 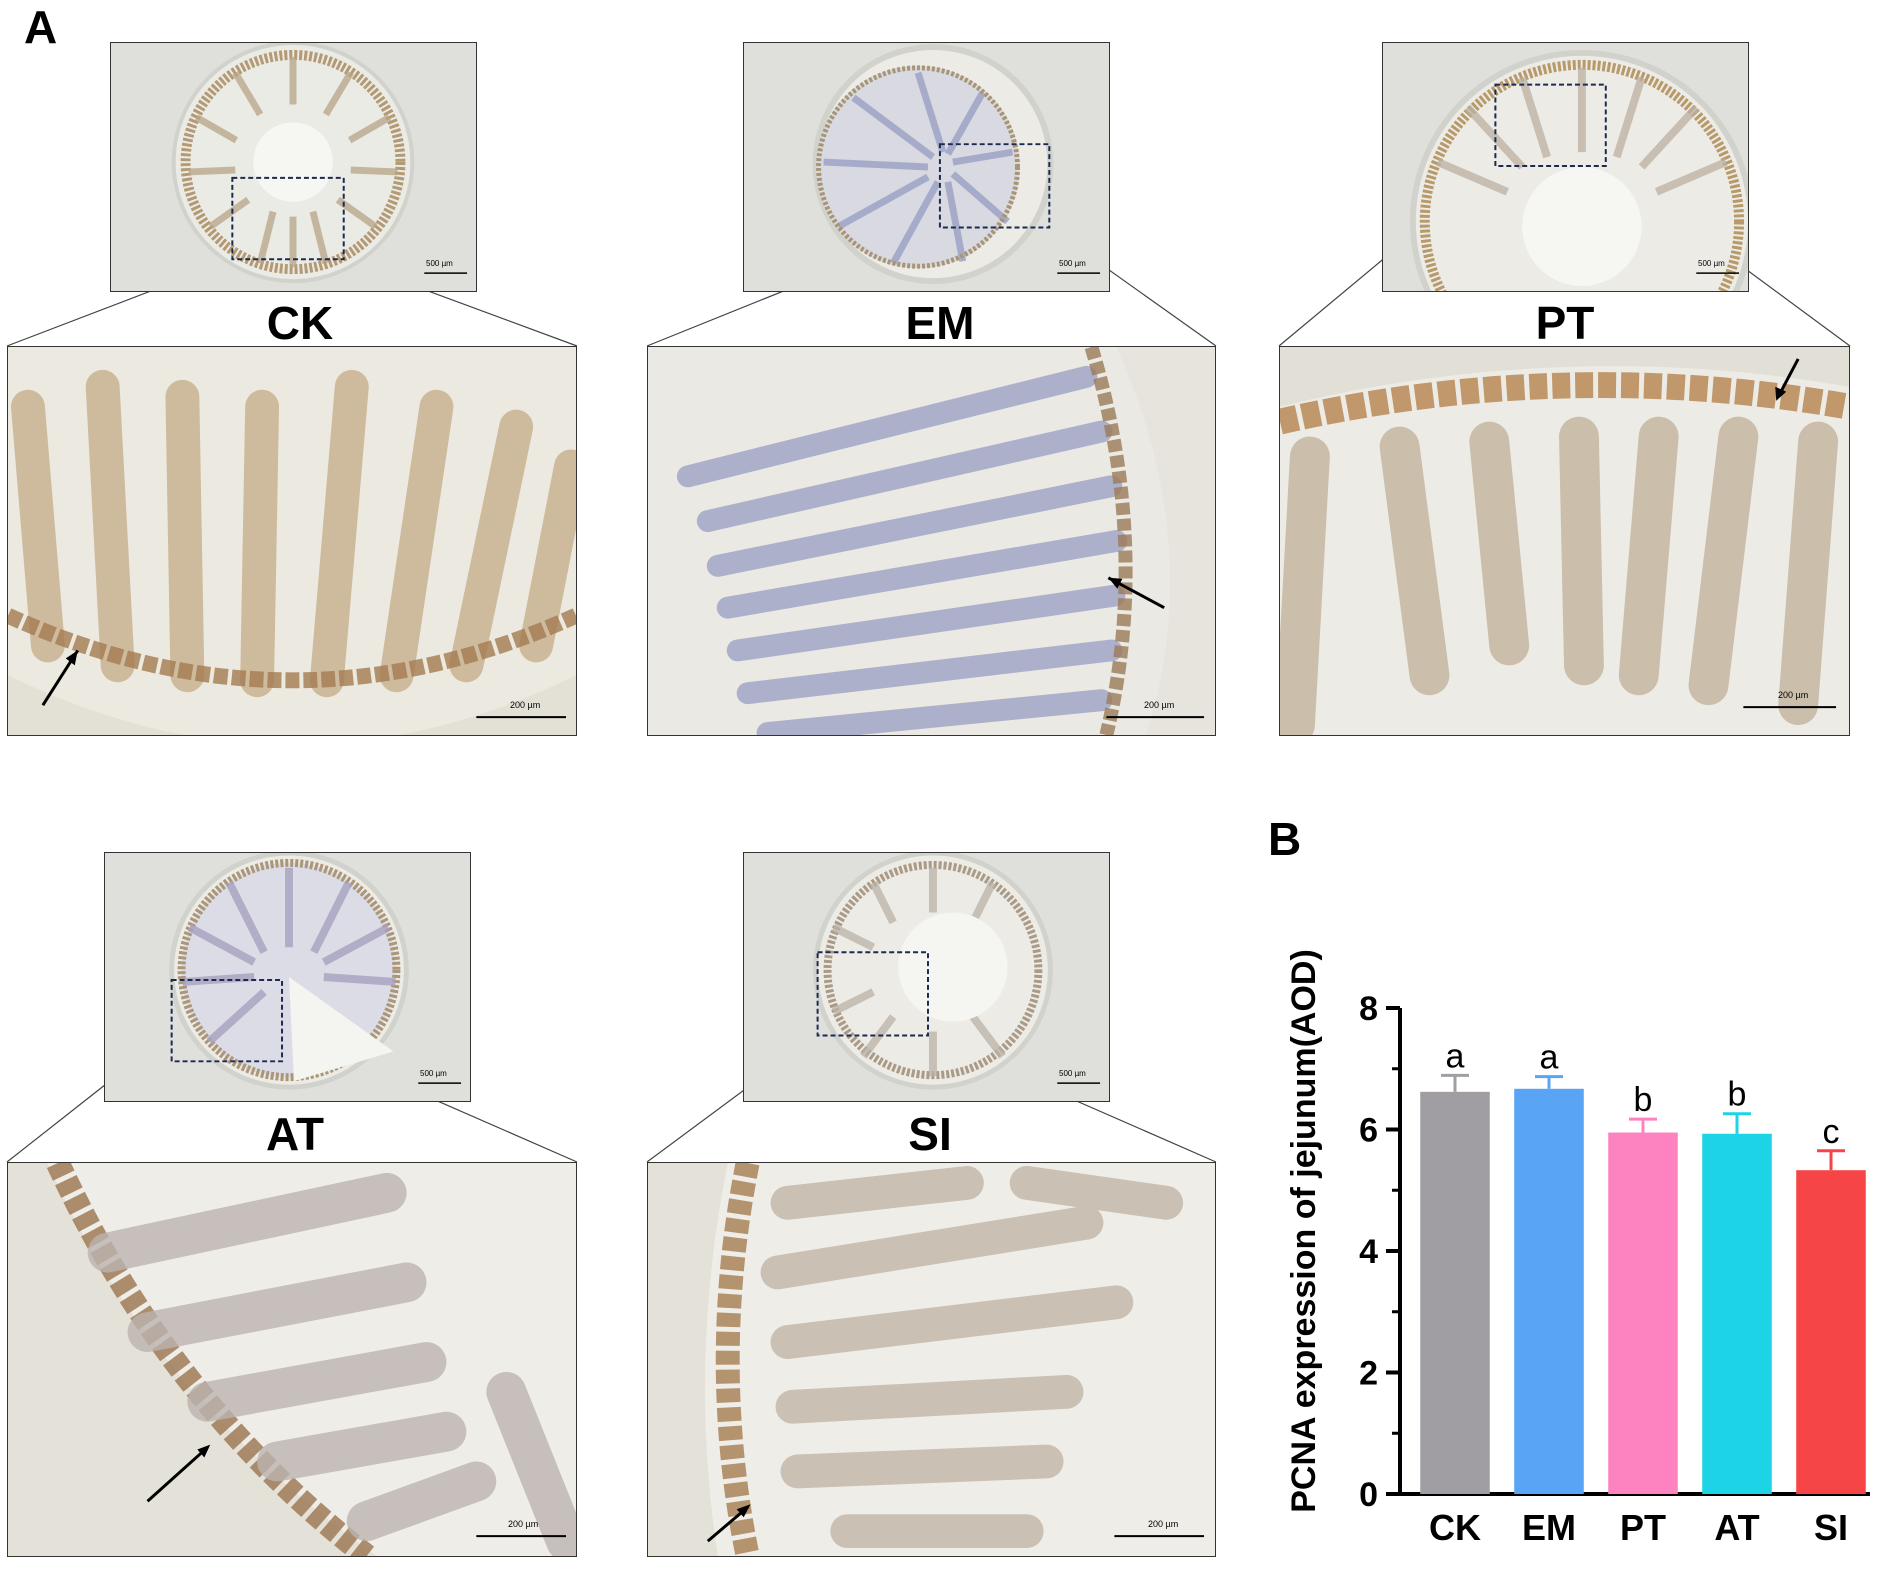 What do you see at coordinates (1072, 263) in the screenshot?
I see `em-overview-scale-label: 500 µm` at bounding box center [1072, 263].